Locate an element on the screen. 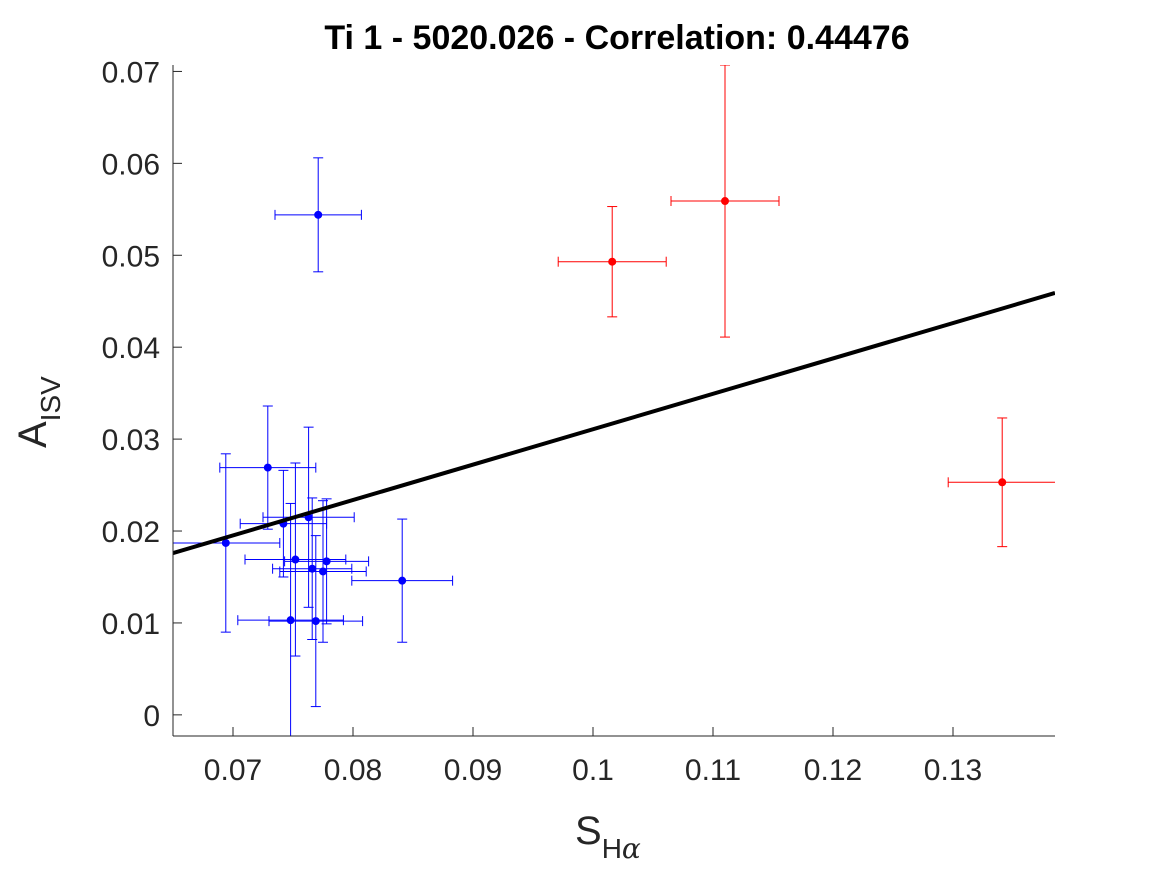 This screenshot has width=1167, height=875. y-tick-label: 0.05 is located at coordinates (131, 256).